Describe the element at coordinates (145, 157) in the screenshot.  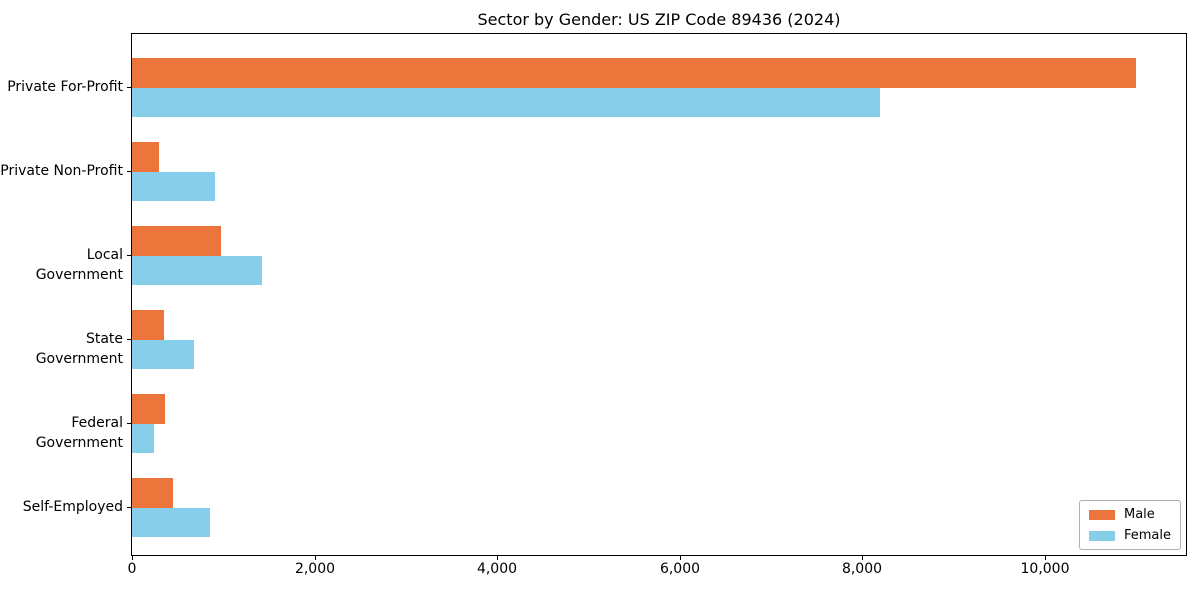
I see `bar-male-private-non-profit` at that location.